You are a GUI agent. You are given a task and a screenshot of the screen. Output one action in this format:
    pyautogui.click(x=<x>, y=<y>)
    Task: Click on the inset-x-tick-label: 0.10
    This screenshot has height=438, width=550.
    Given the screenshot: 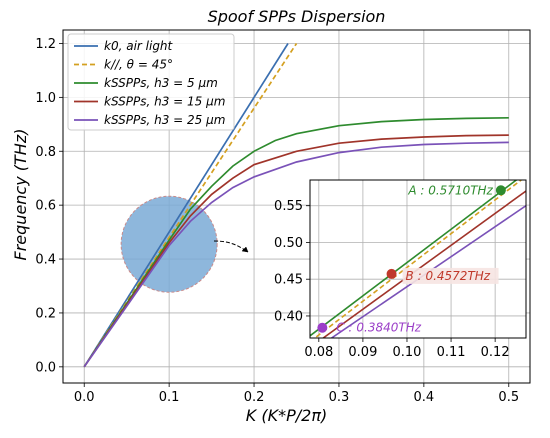 What is the action you would take?
    pyautogui.click(x=407, y=352)
    